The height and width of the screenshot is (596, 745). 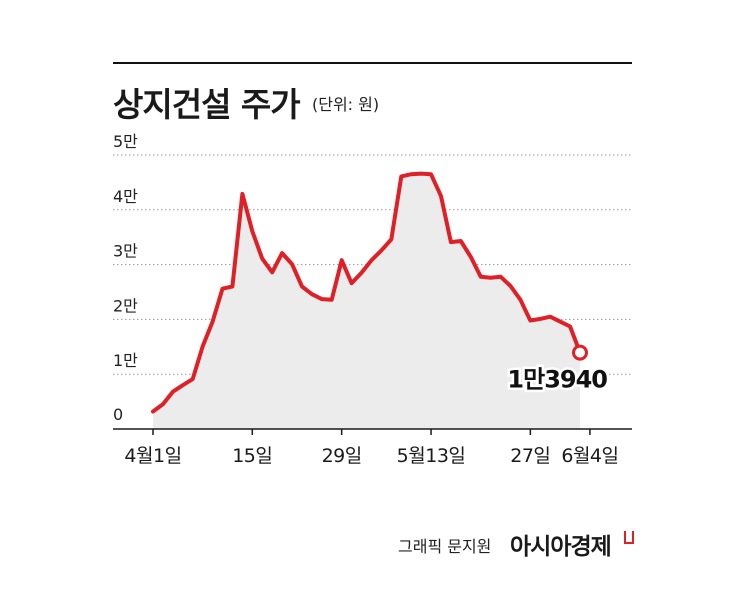 What do you see at coordinates (125, 305) in the screenshot?
I see `y-tick-label: 2만` at bounding box center [125, 305].